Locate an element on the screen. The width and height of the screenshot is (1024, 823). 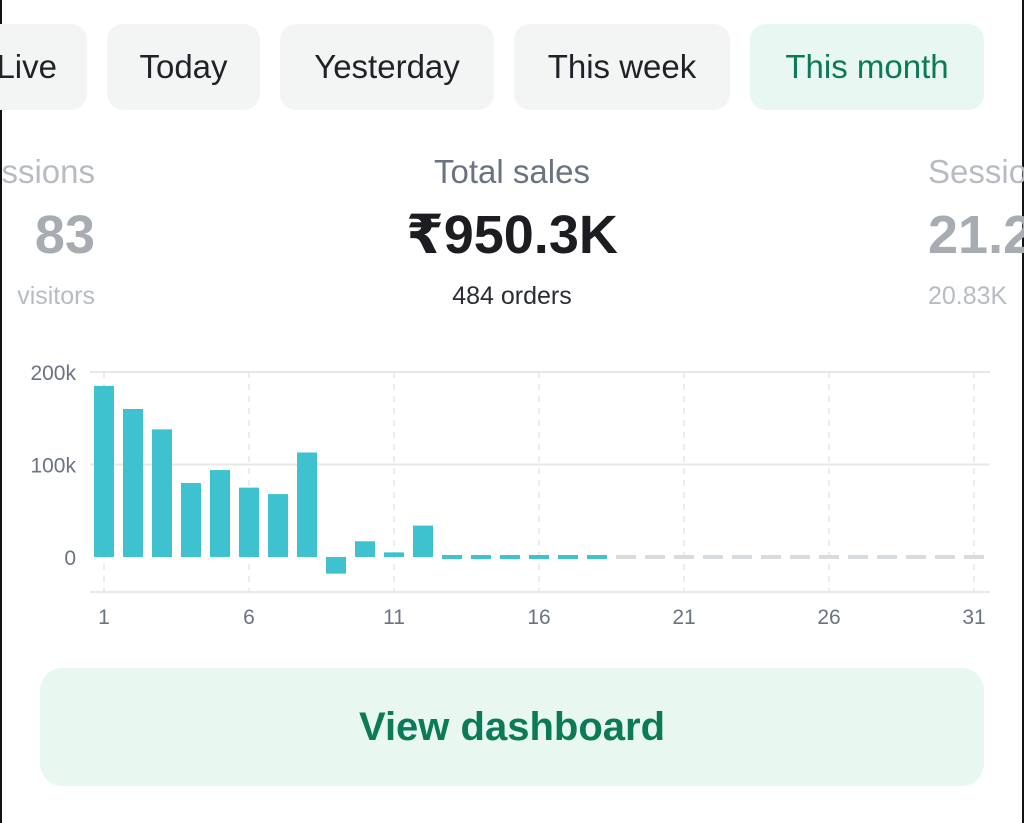
metric-label: Total sales is located at coordinates (512, 171).